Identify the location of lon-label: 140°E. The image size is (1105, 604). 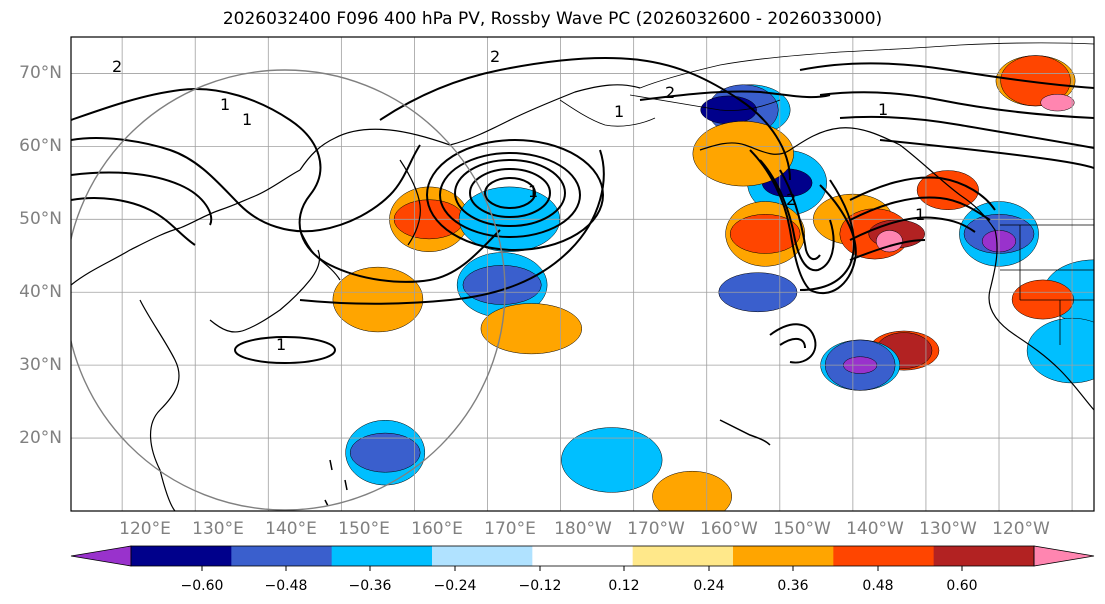
(291, 529).